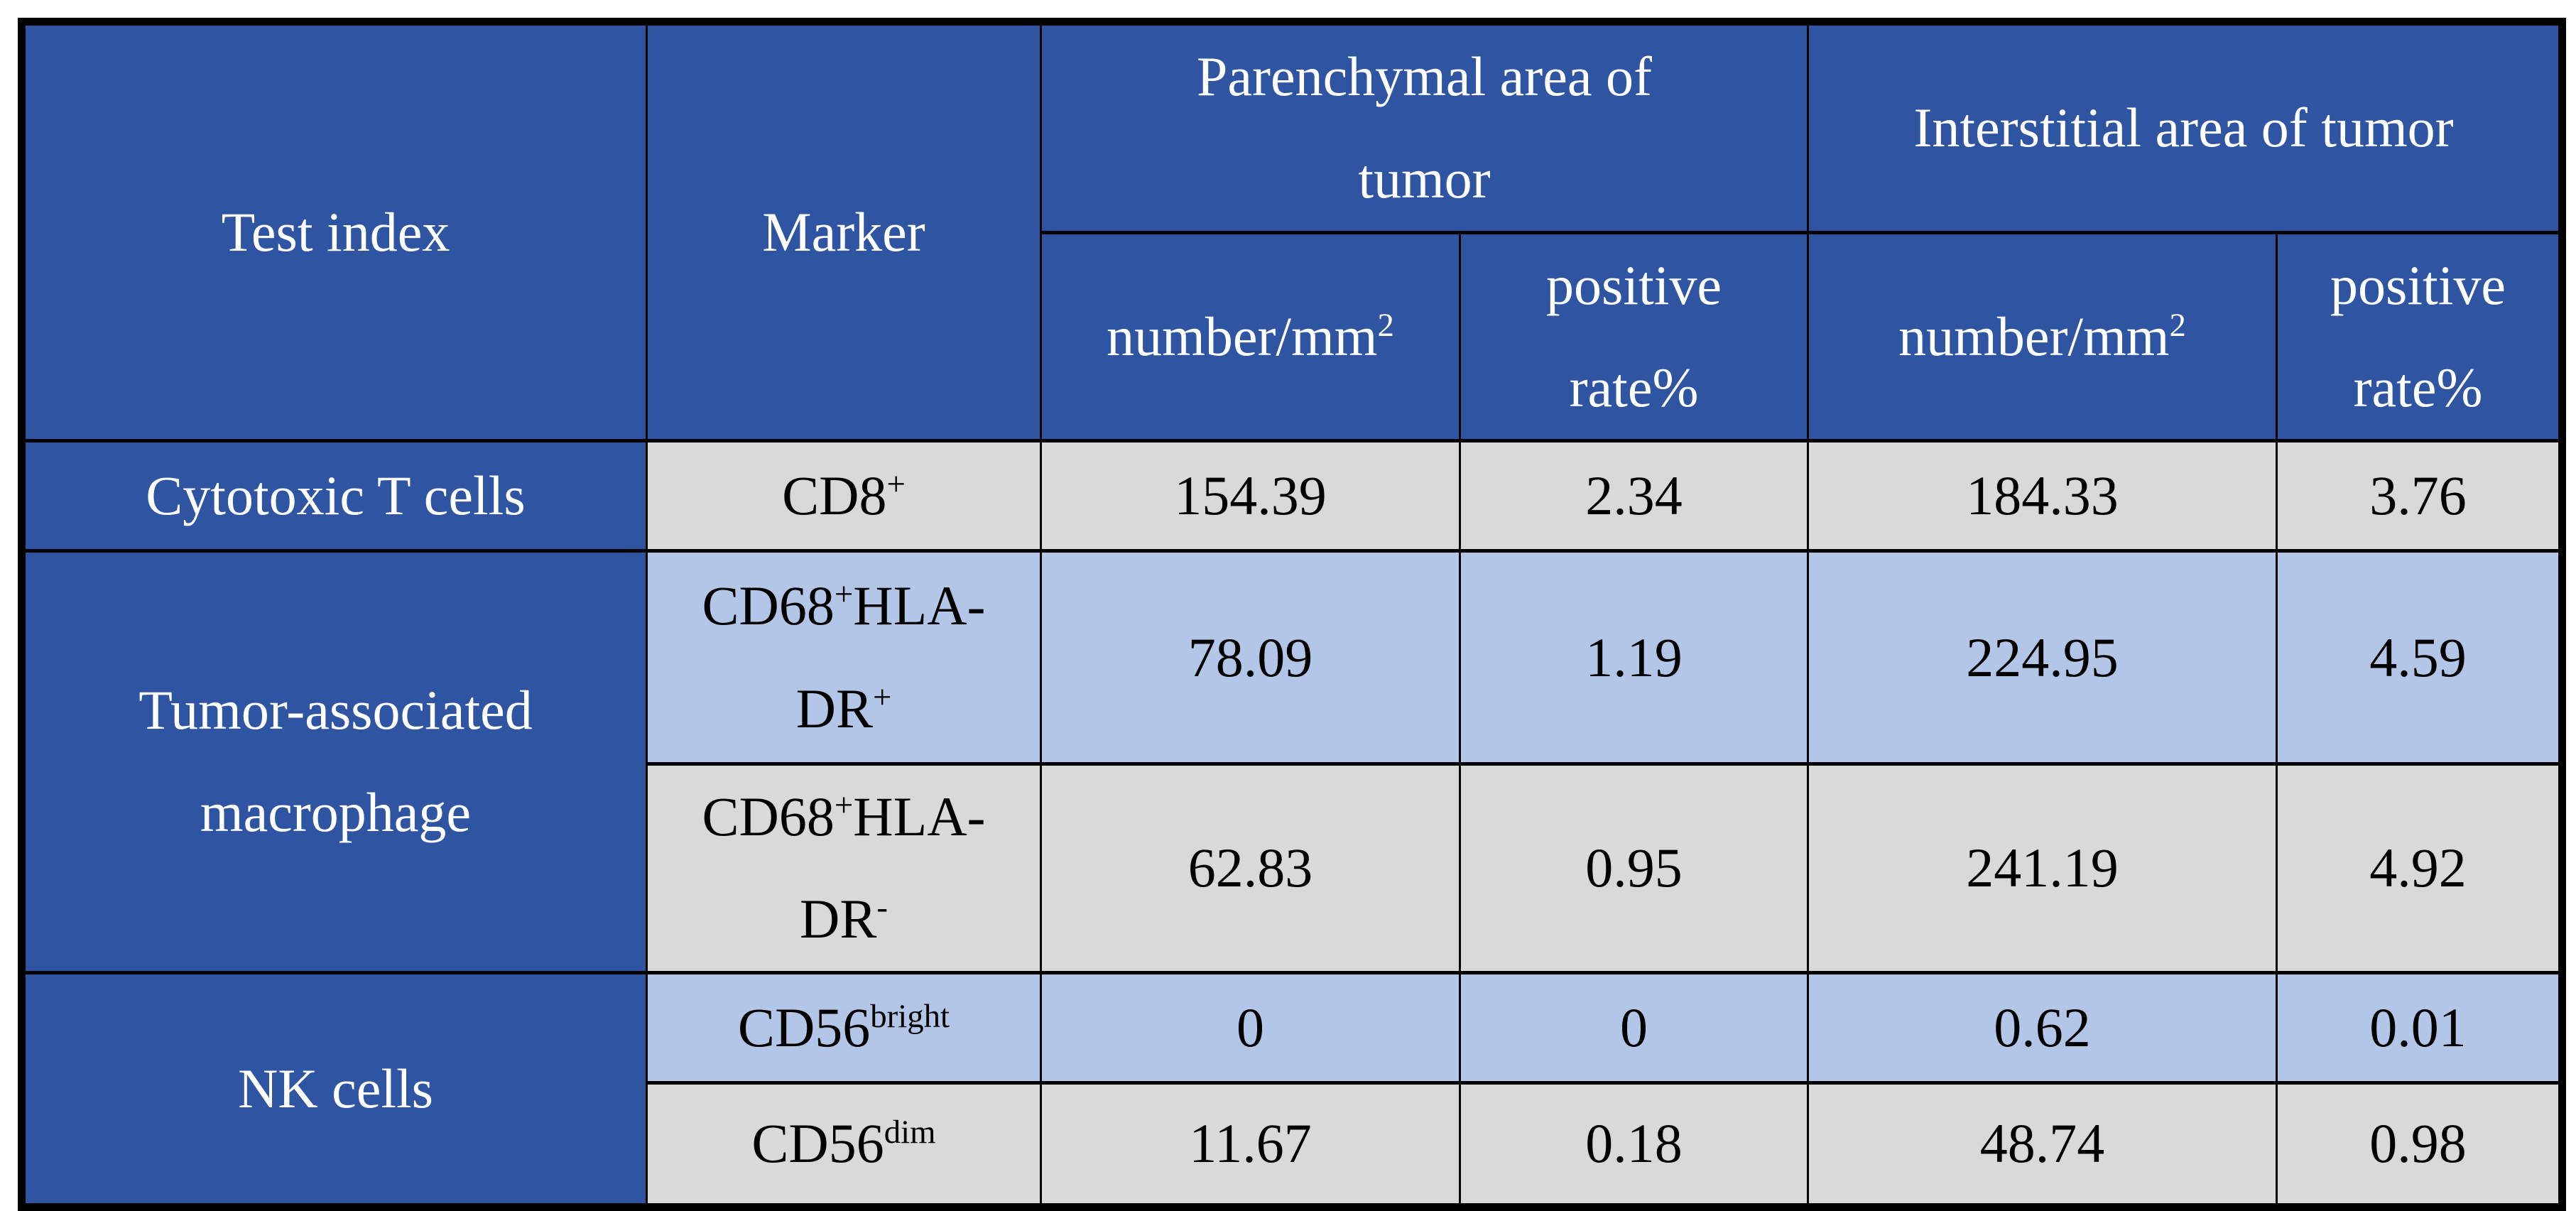  I want to click on value-cell: 224.95, so click(2043, 657).